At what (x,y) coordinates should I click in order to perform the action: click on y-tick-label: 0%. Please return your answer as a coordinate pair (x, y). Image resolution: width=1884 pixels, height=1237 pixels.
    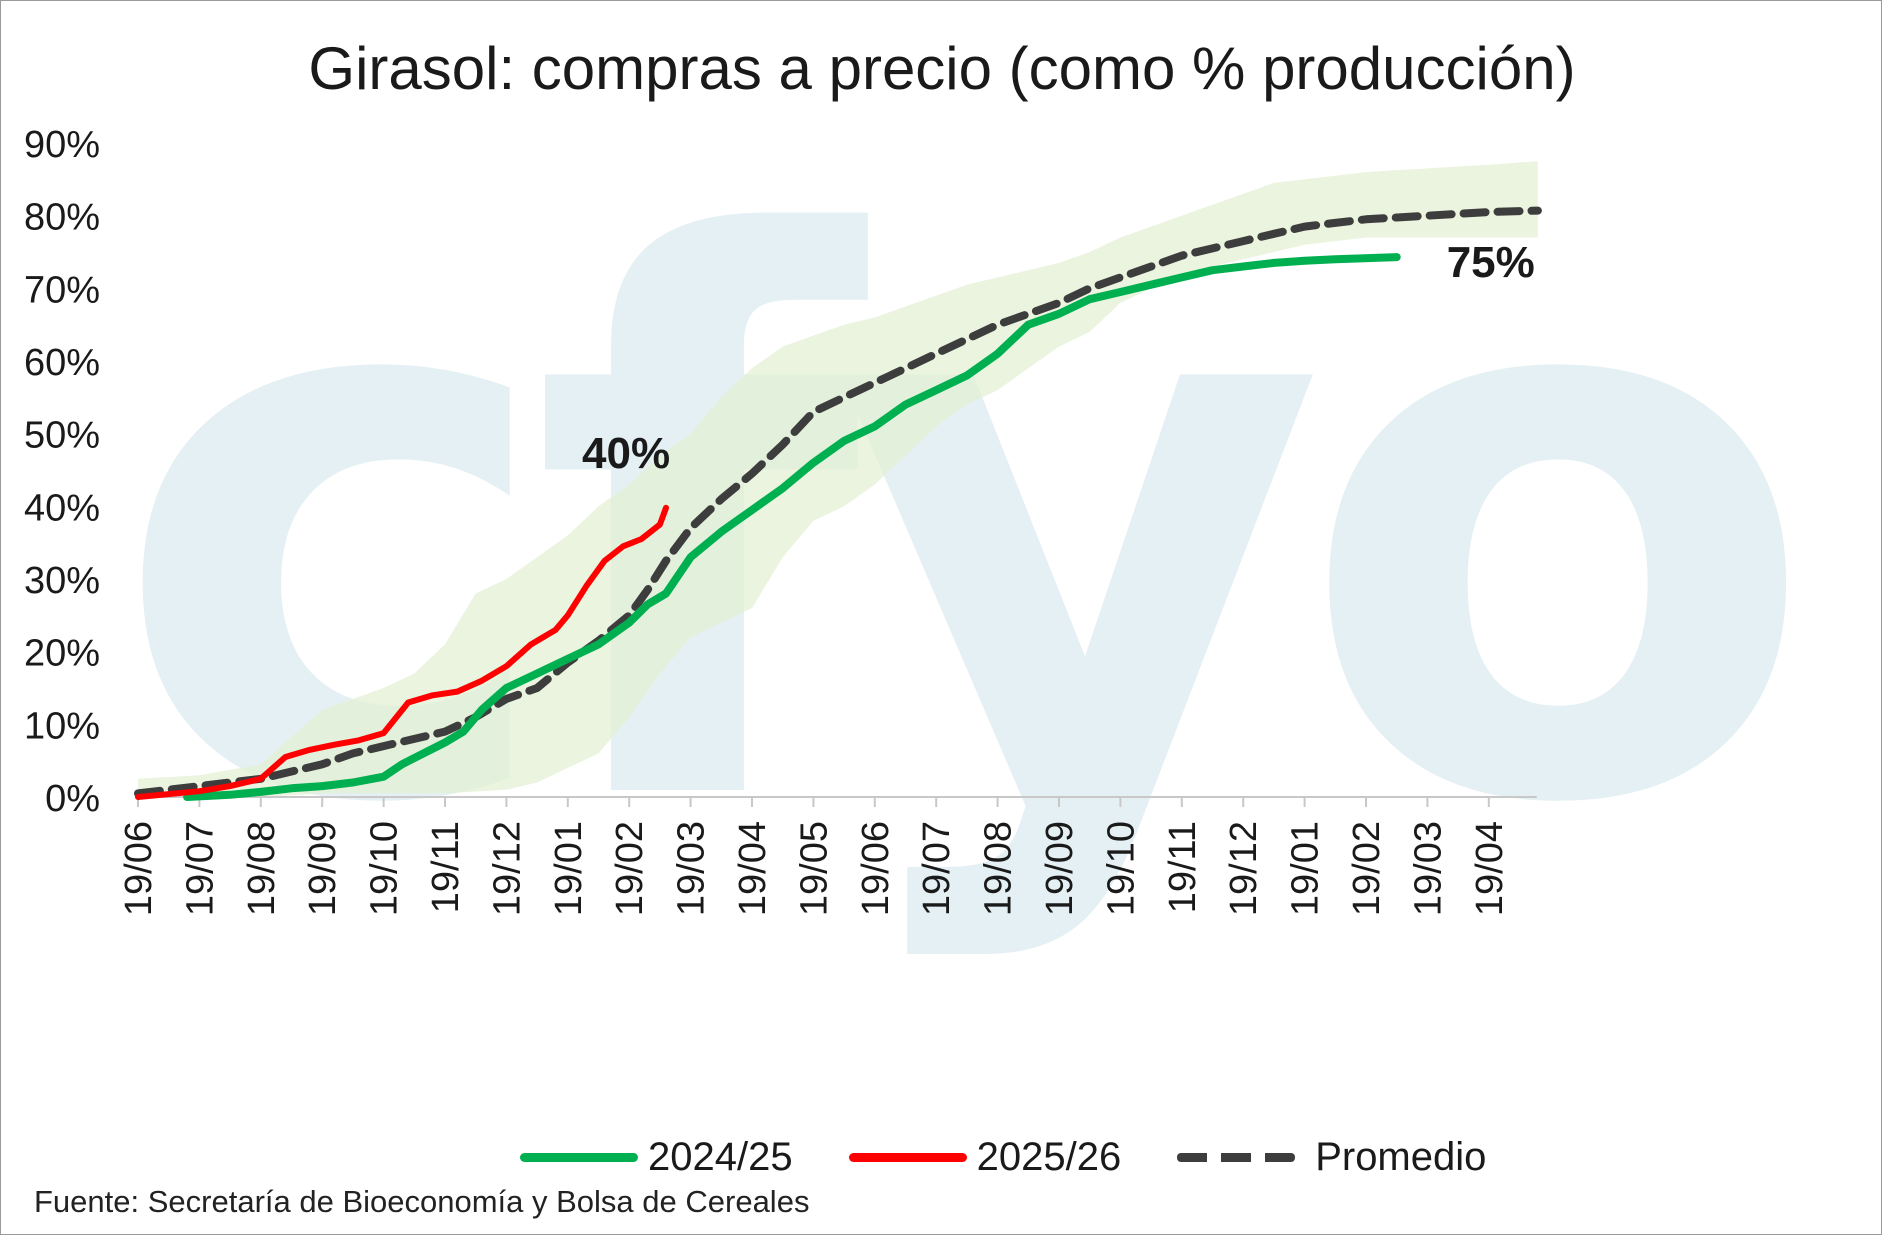
    Looking at the image, I should click on (72, 799).